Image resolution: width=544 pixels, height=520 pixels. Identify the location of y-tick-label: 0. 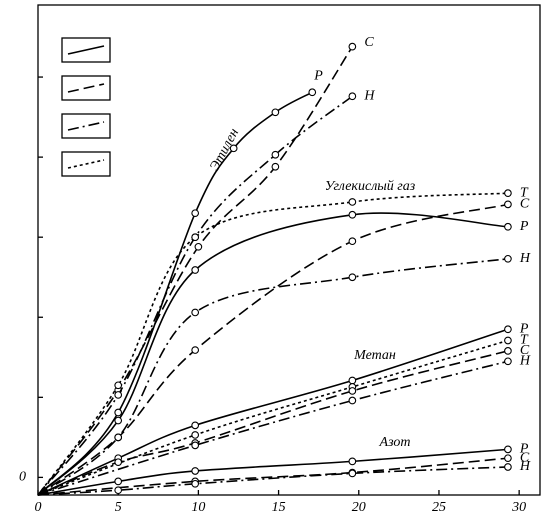
(22, 477).